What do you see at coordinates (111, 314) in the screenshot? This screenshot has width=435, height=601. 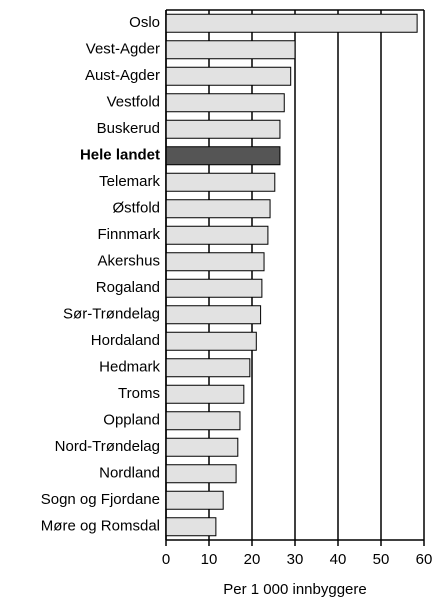 I see `y-tick-label: Sør-Trøndelag` at bounding box center [111, 314].